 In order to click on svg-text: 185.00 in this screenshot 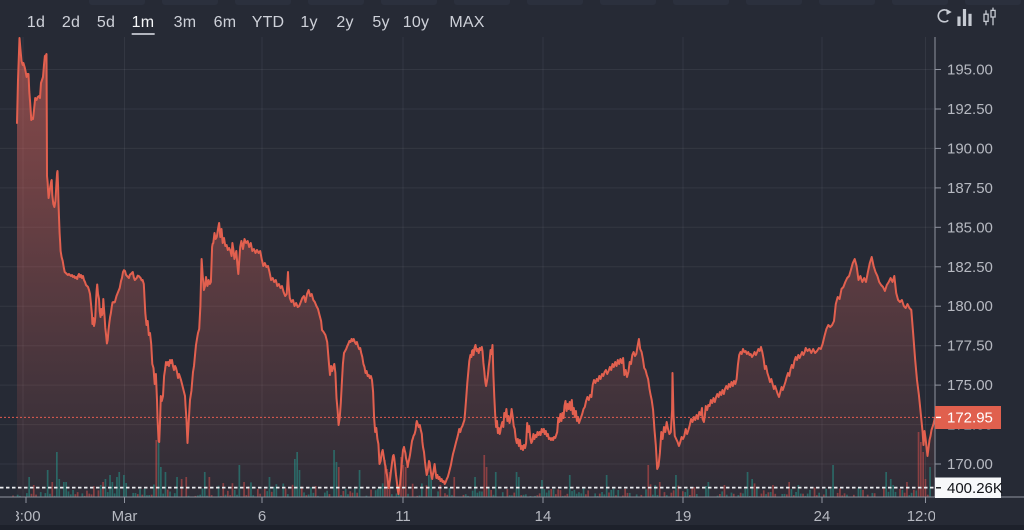, I will do `click(970, 227)`.